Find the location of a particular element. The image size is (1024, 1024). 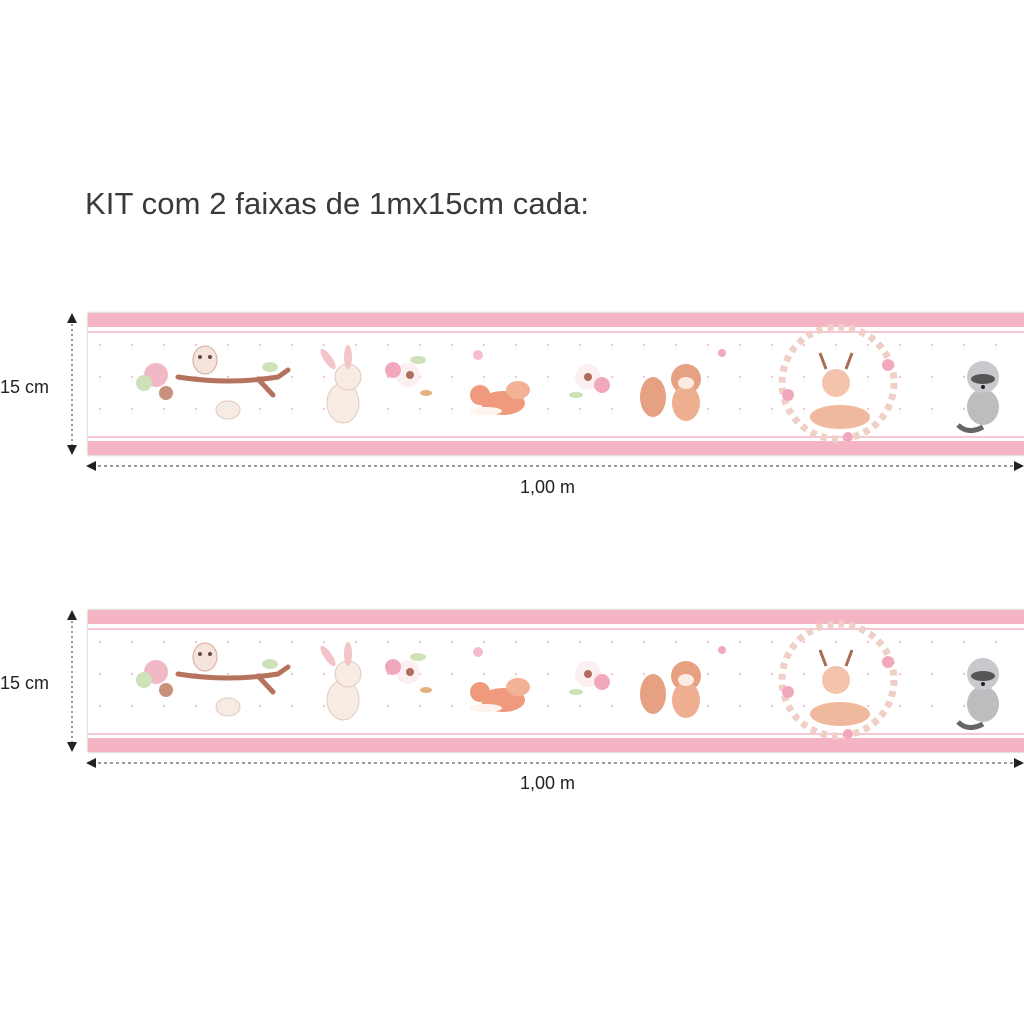

polka-dots is located at coordinates (548, 674).